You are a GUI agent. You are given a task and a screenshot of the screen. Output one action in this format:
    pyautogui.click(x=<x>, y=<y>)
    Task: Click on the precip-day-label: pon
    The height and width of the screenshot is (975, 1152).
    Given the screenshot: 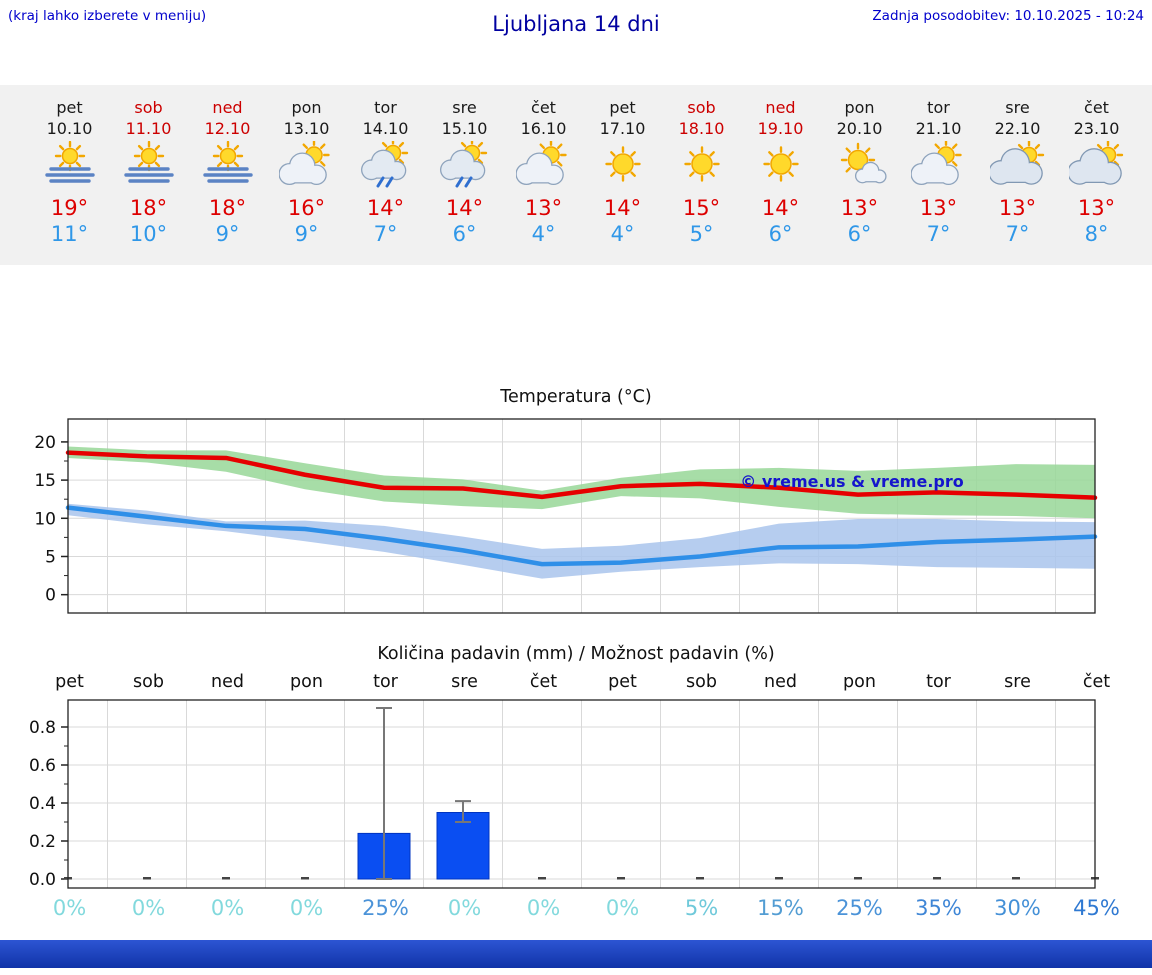 What is the action you would take?
    pyautogui.click(x=306, y=682)
    